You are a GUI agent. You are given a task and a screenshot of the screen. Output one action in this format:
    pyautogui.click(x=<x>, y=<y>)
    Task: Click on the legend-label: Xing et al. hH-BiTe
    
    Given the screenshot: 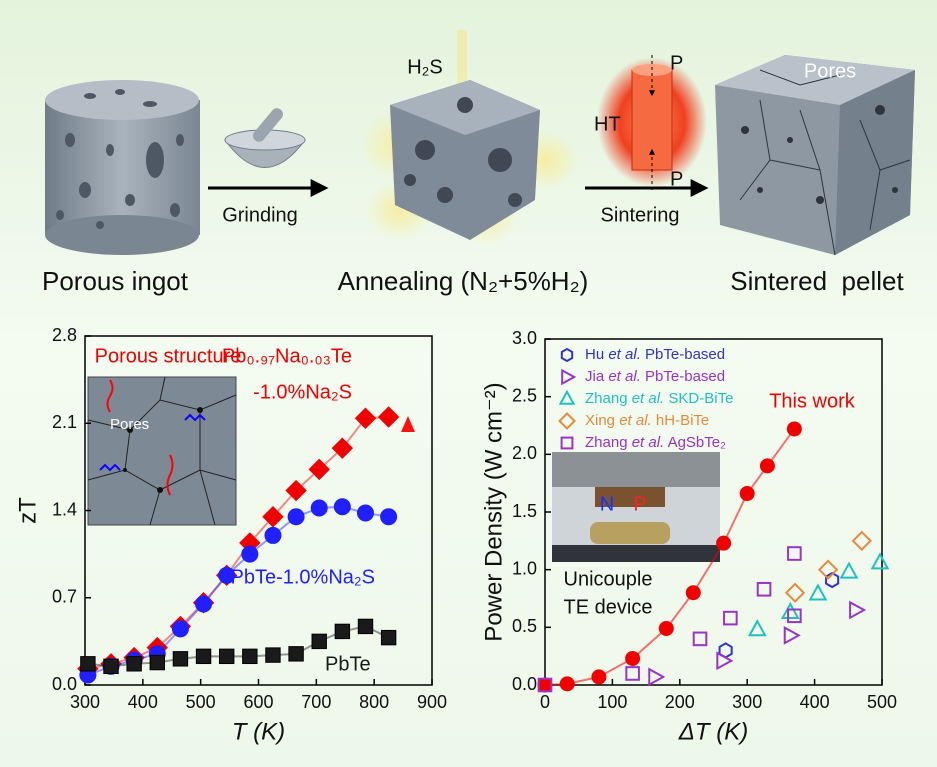 What is the action you would take?
    pyautogui.click(x=647, y=420)
    